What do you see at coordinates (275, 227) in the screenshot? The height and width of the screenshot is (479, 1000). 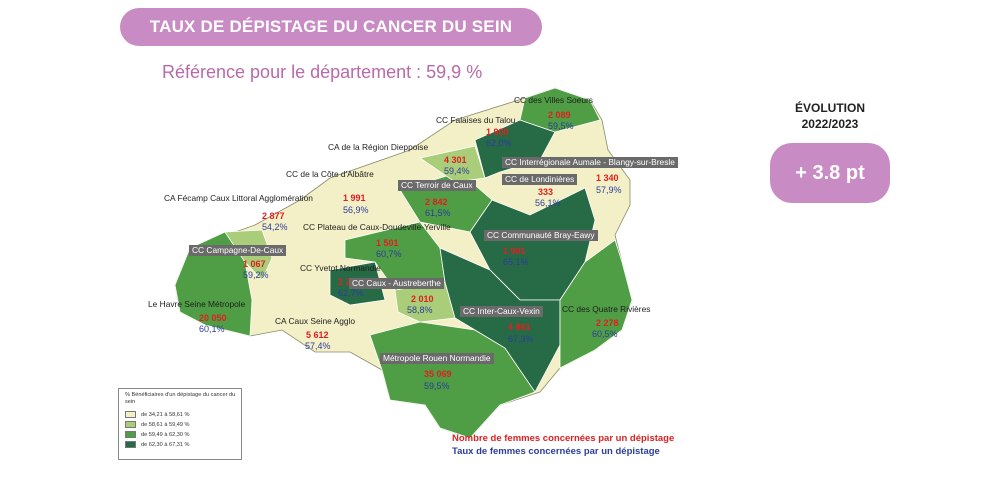 I see `area-rate: 54,2%` at bounding box center [275, 227].